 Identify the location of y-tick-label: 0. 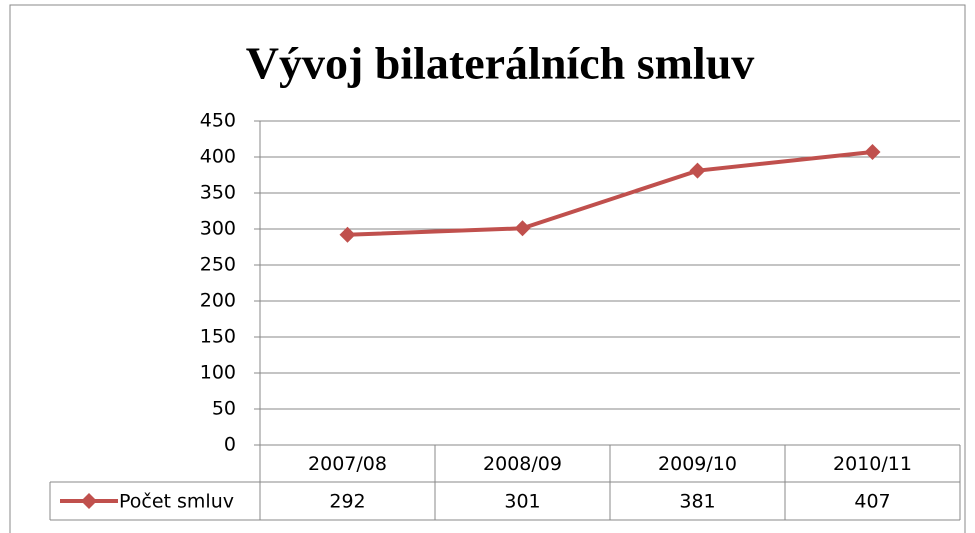
(230, 445).